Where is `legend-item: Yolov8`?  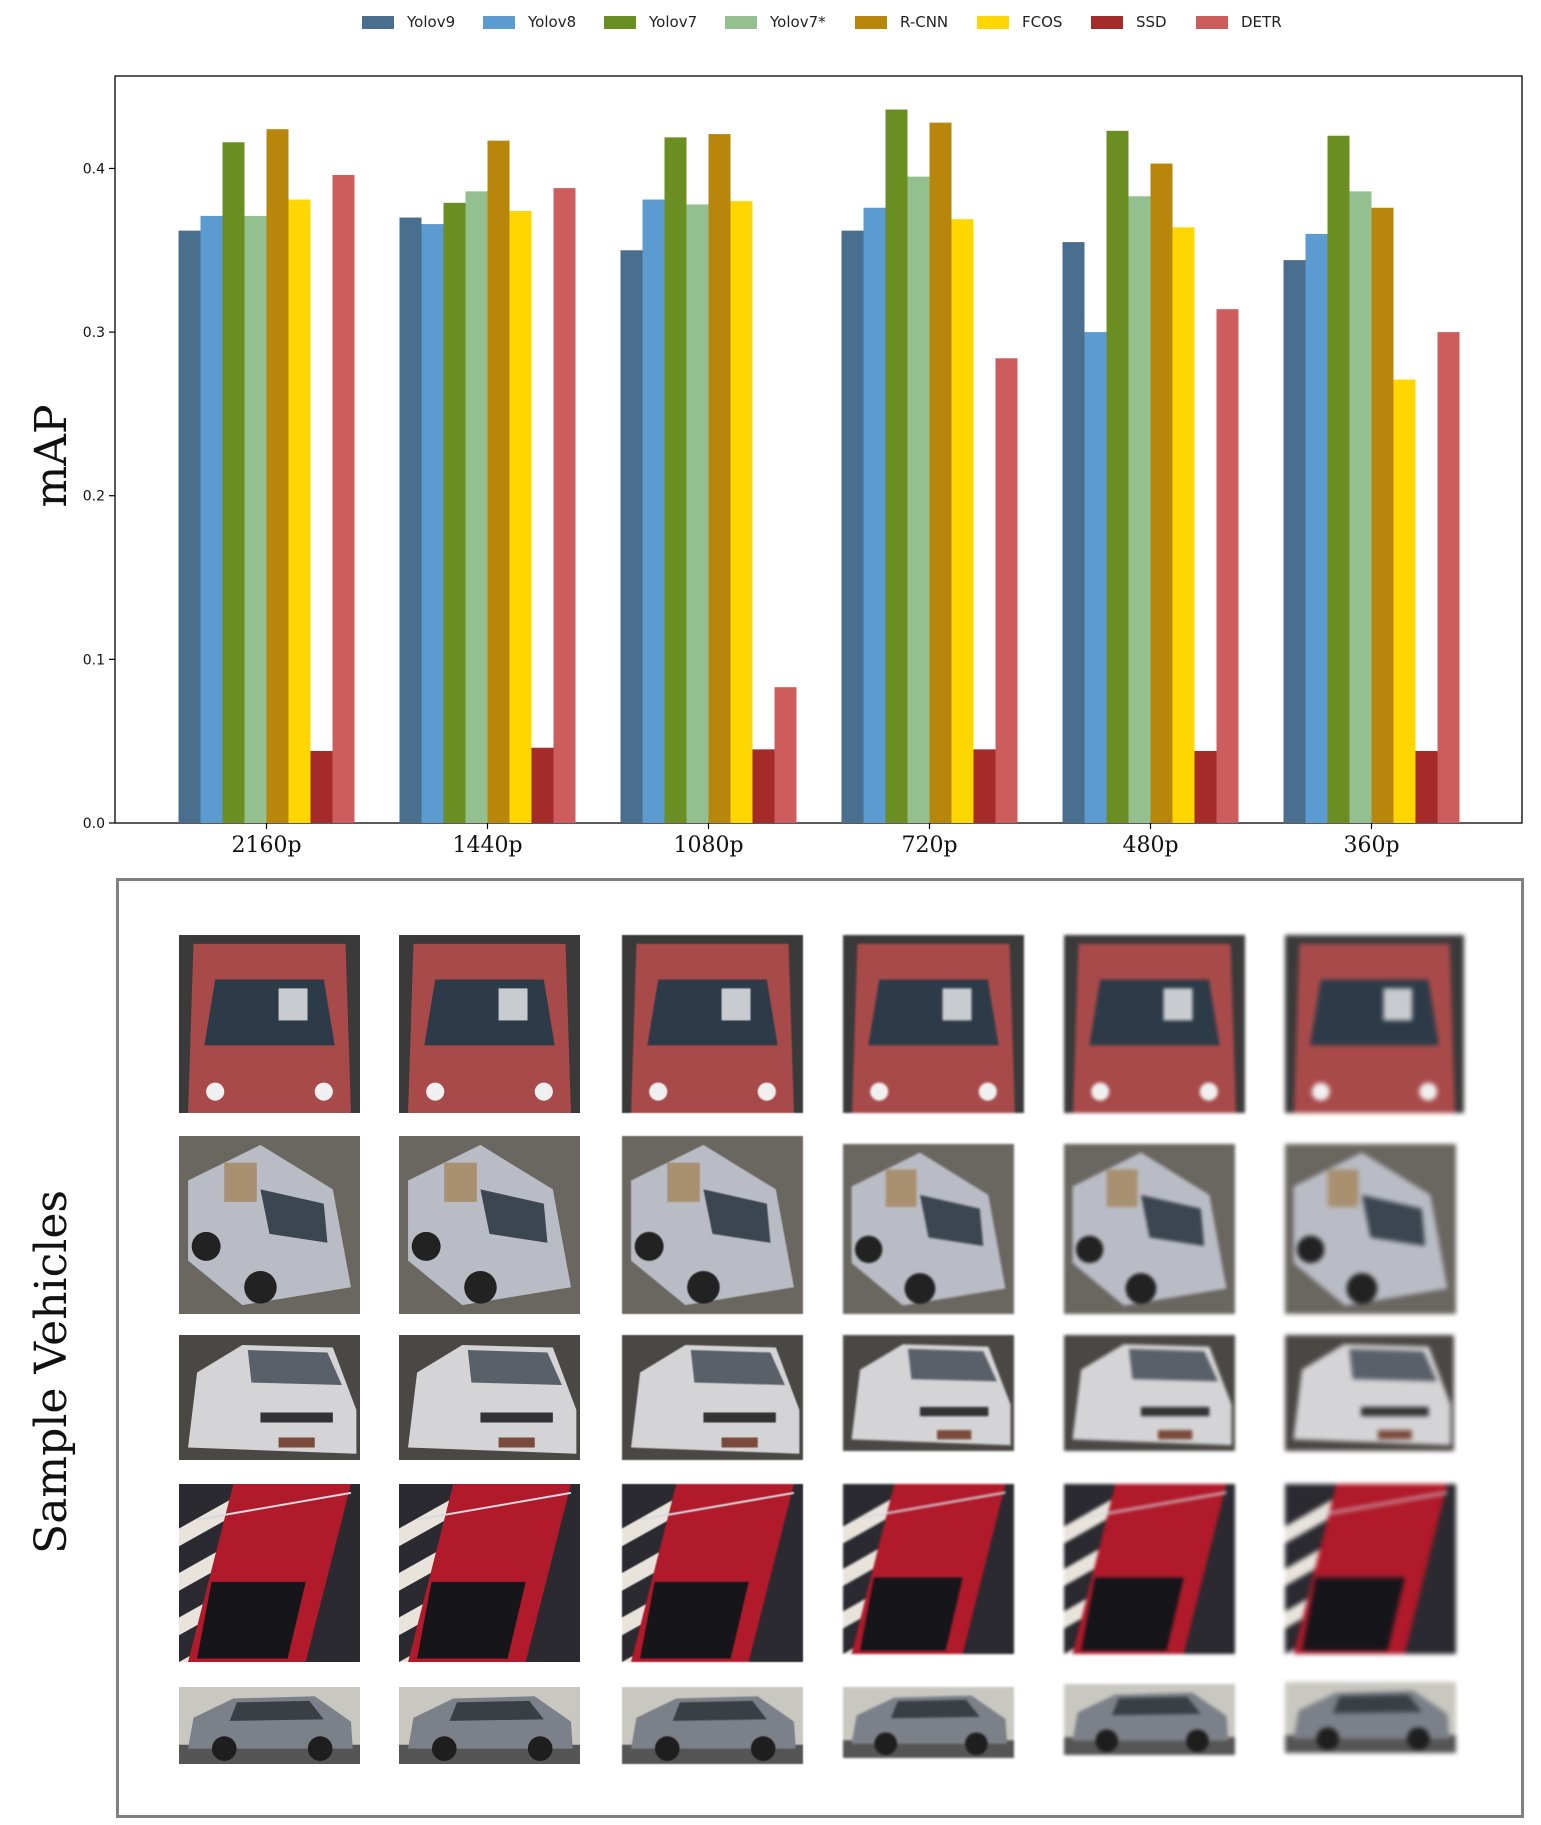 legend-item: Yolov8 is located at coordinates (529, 22).